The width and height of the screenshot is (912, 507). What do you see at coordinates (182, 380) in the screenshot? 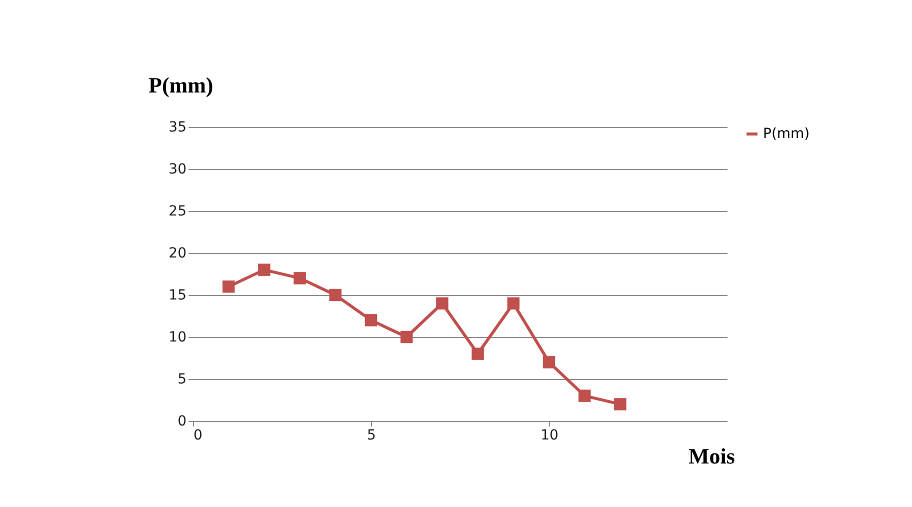
I see `y-tick-label: 5` at bounding box center [182, 380].